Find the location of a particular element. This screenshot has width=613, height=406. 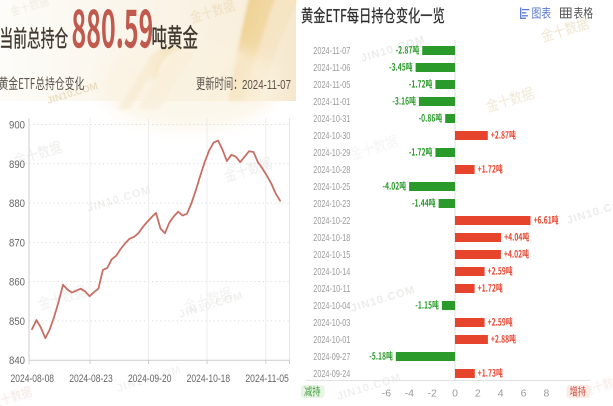

svg-text: 890 is located at coordinates (17, 165).